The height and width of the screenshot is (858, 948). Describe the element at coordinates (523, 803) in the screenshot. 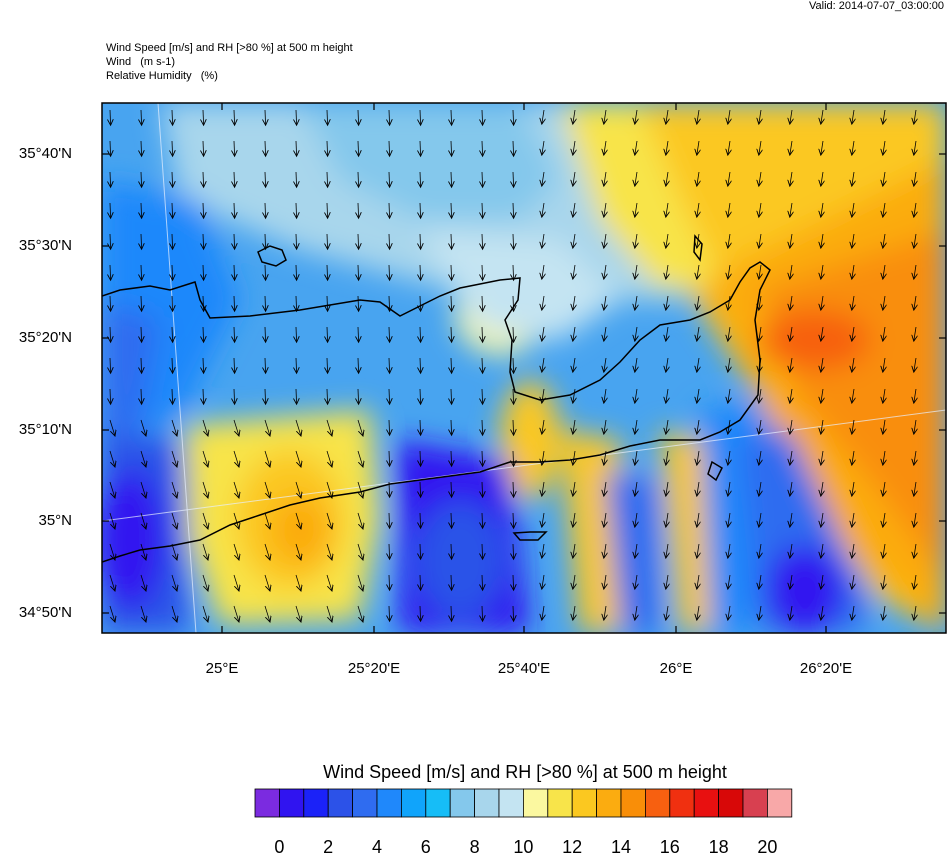

I see `colorbar` at that location.